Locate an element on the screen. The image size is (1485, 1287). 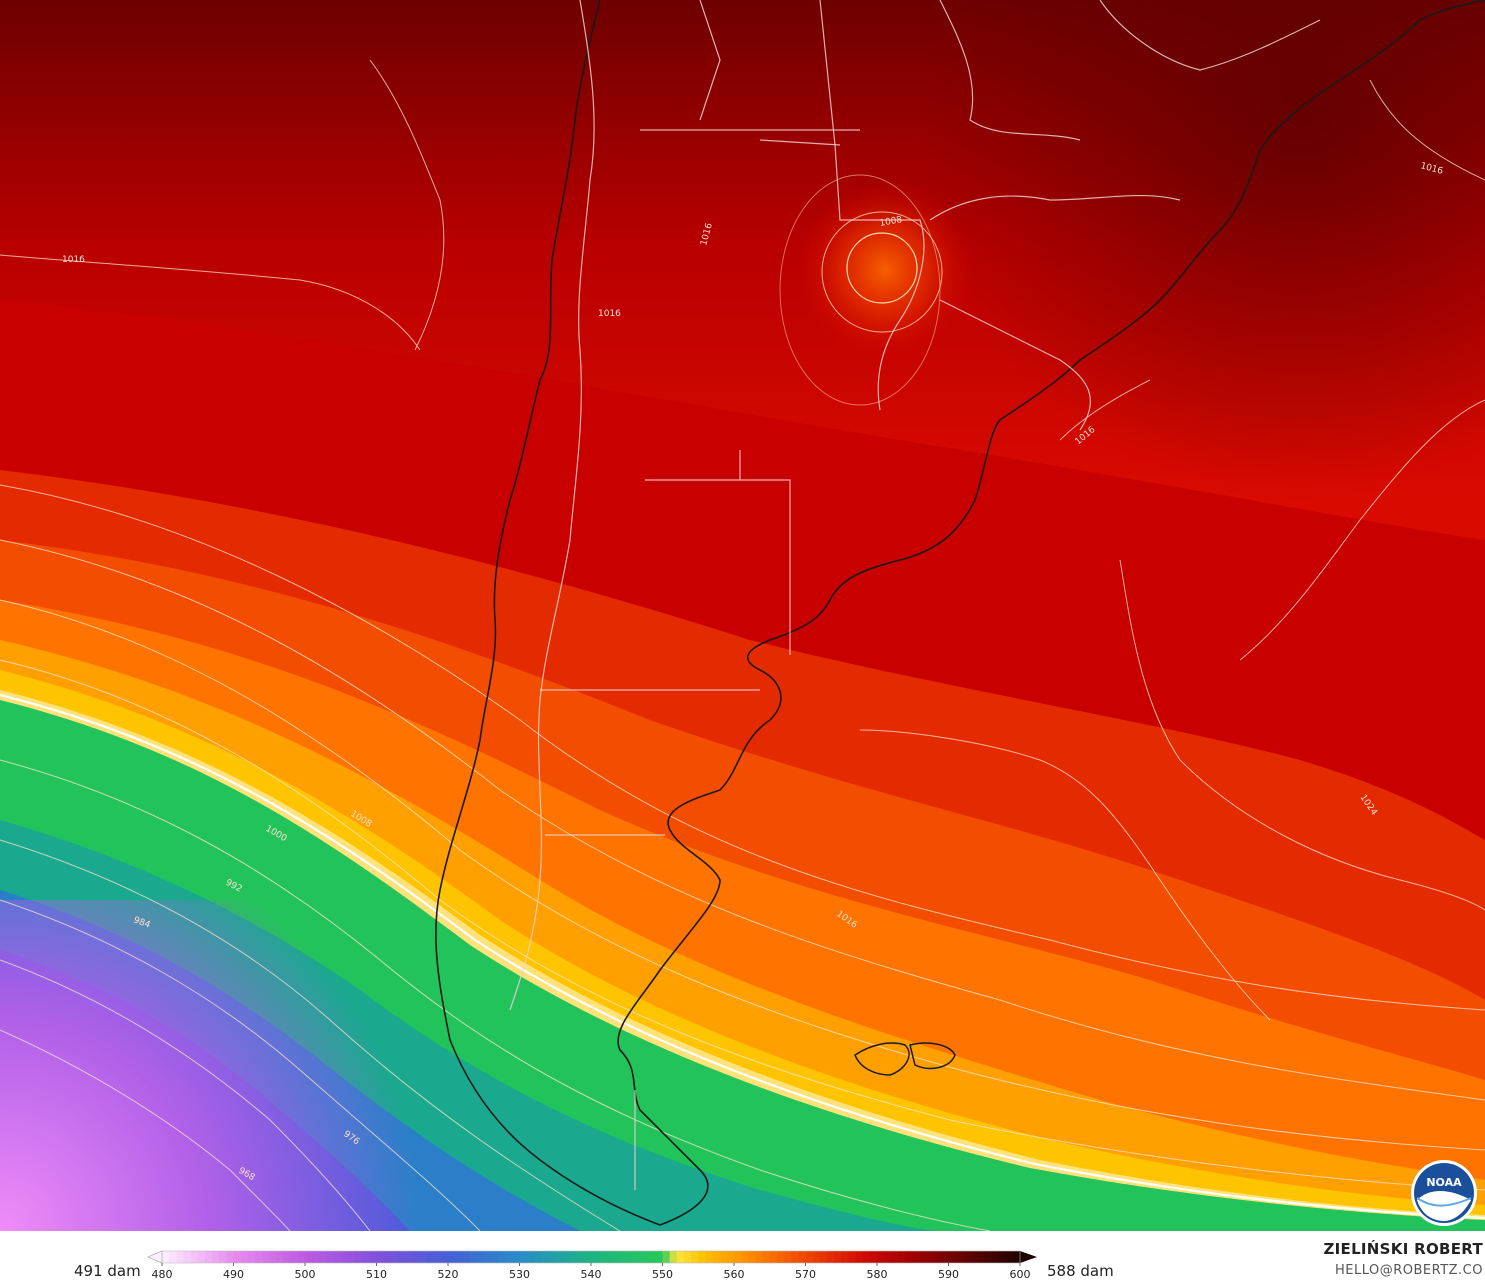
colorbar-tick-label: 560 is located at coordinates (734, 1274).